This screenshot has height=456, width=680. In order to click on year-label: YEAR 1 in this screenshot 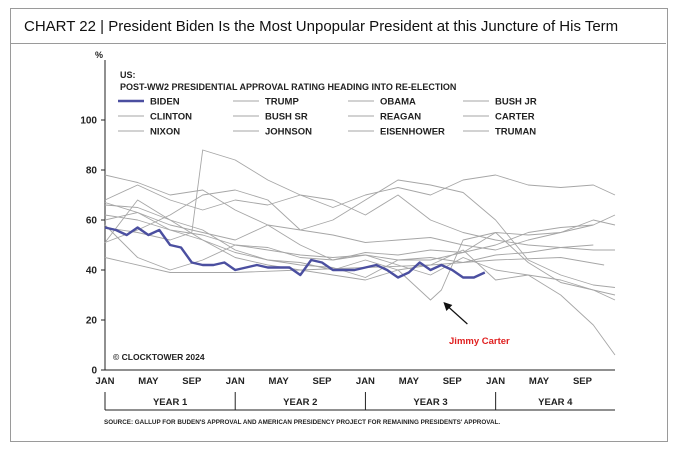, I will do `click(170, 402)`.